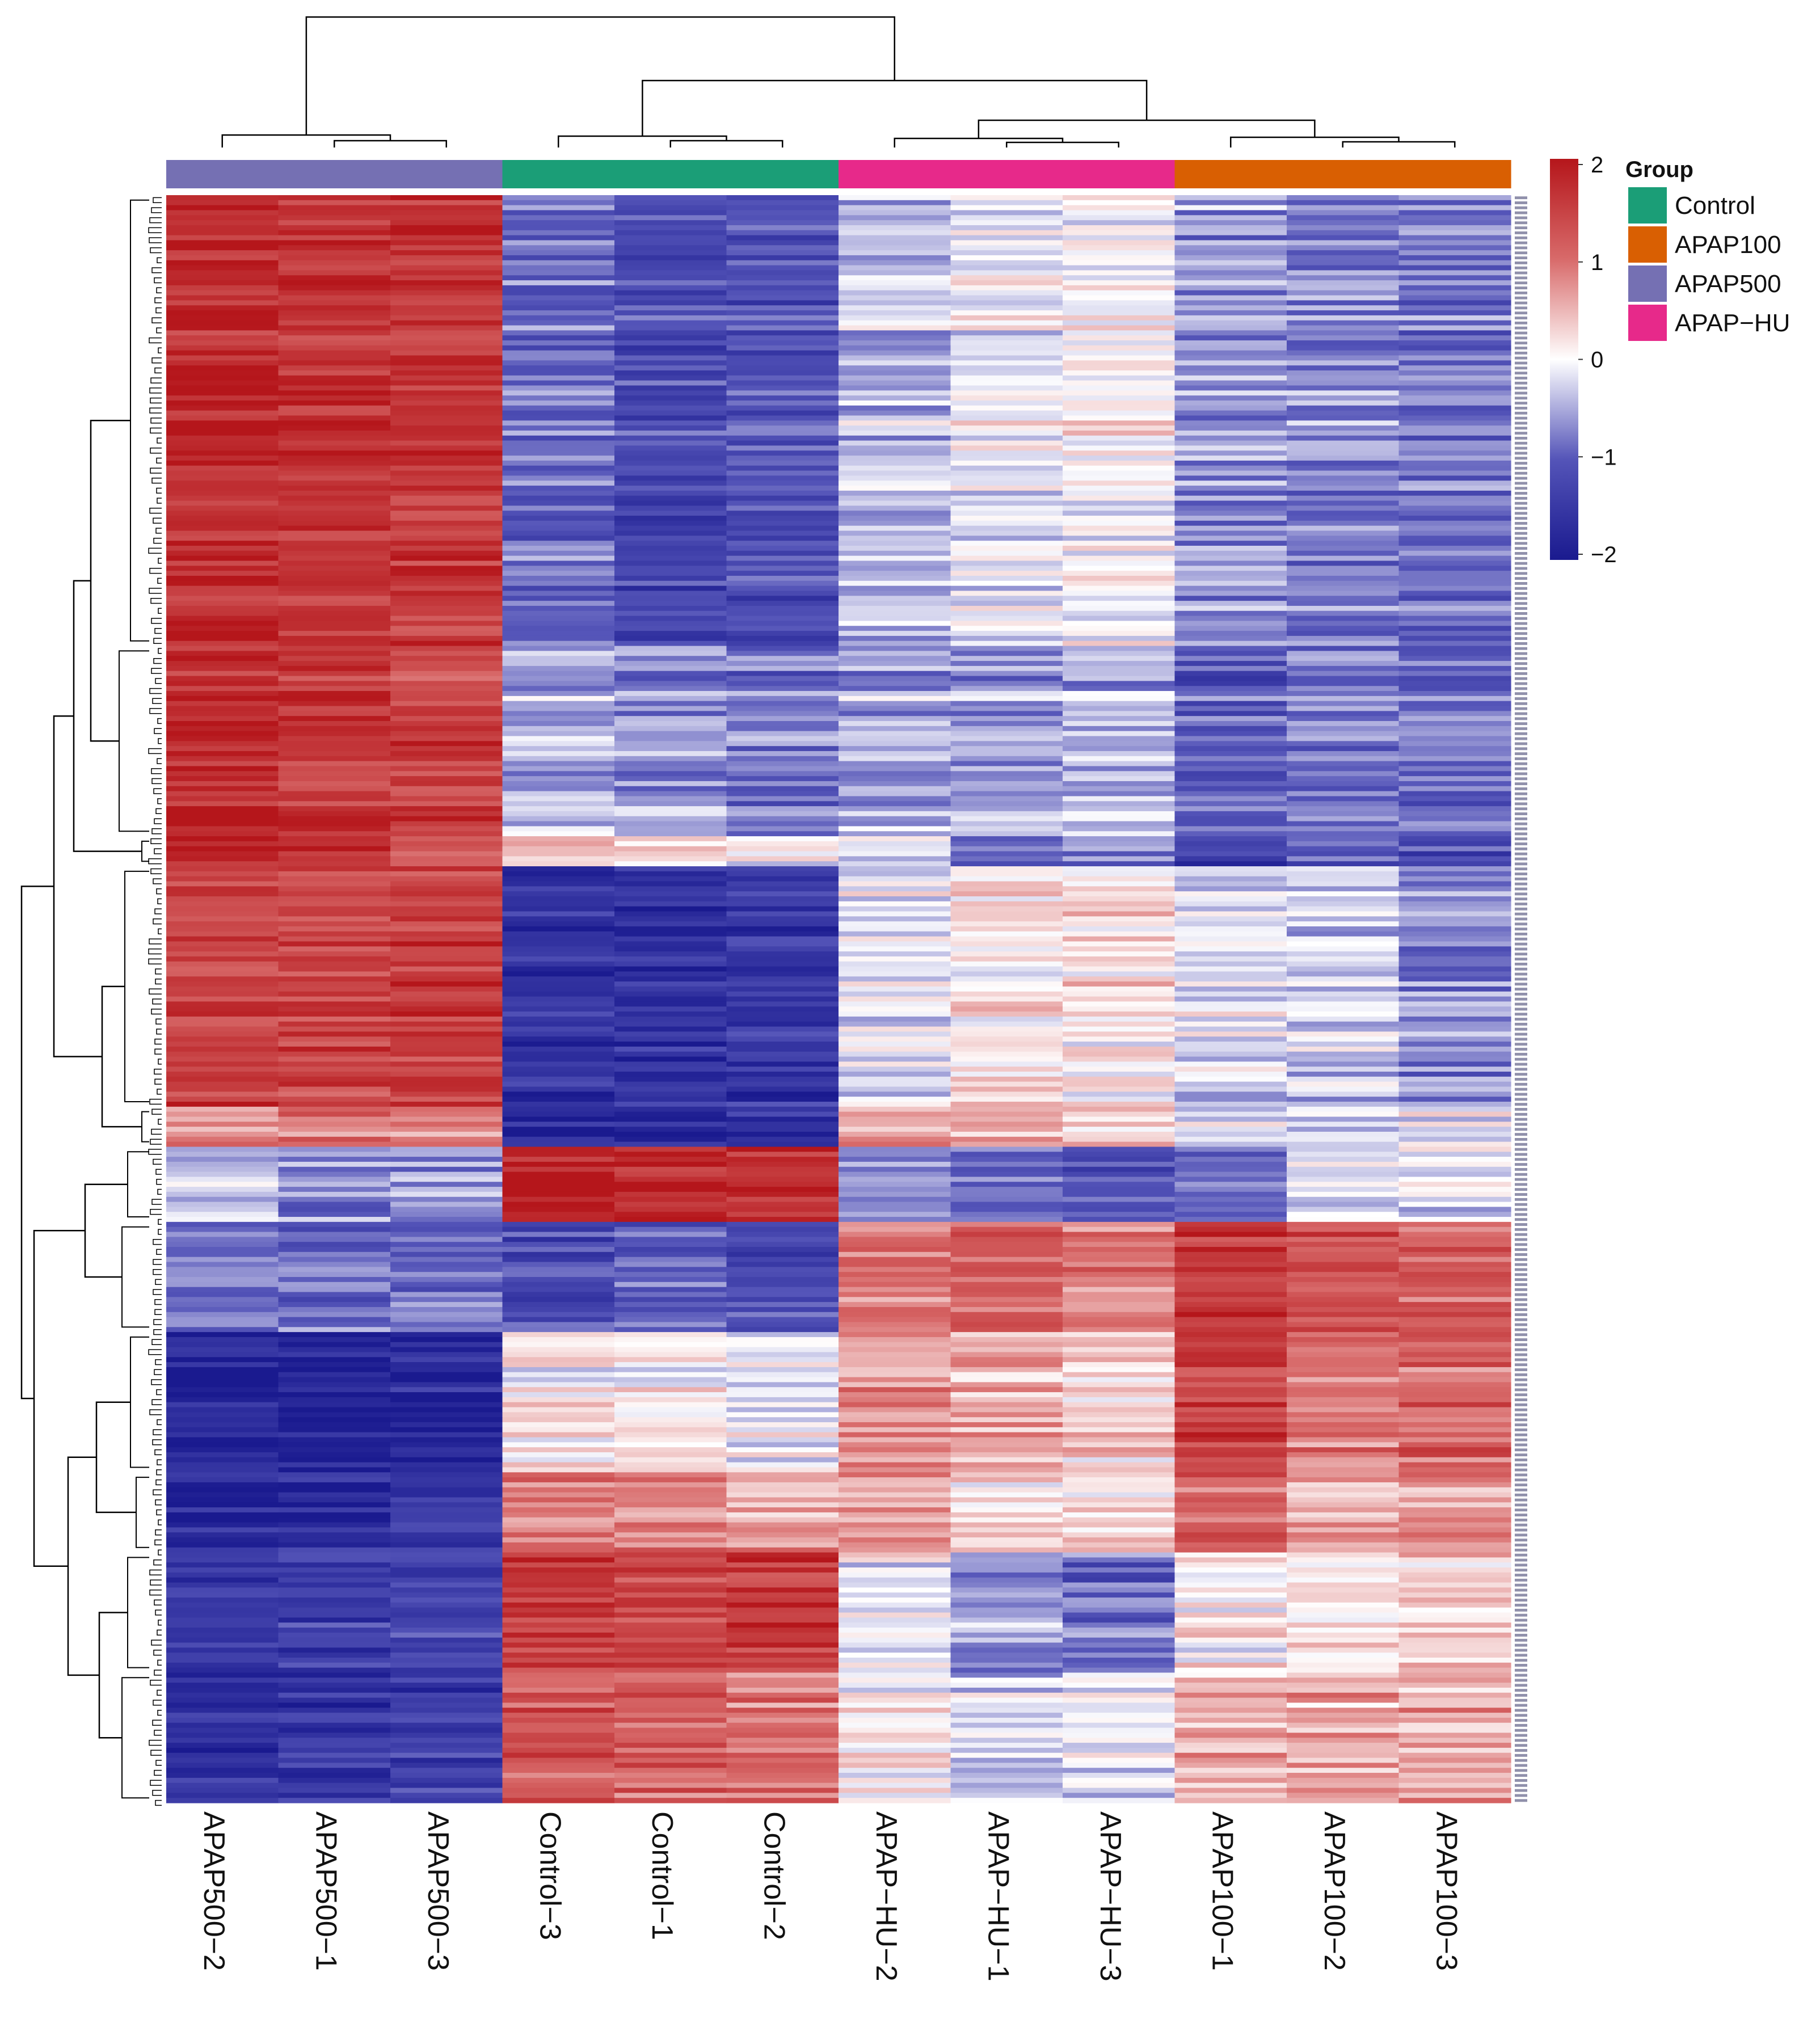 Image resolution: width=1820 pixels, height=2040 pixels. Describe the element at coordinates (1728, 284) in the screenshot. I see `group-legend-label: APAP500` at that location.